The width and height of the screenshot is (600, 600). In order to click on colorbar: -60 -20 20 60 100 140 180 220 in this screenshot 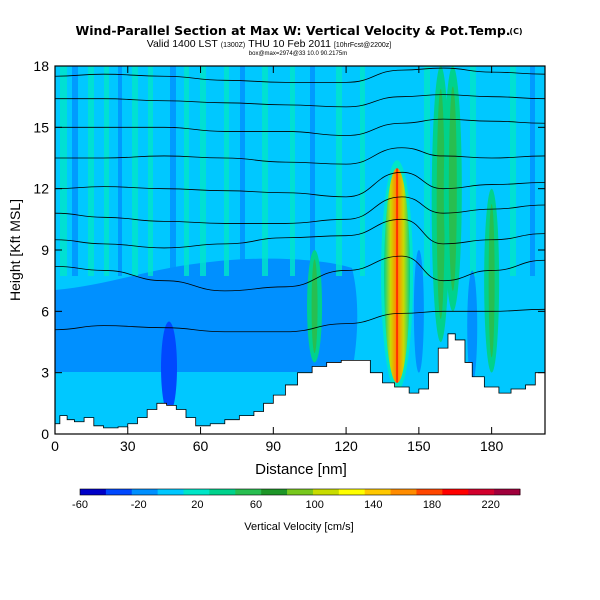, I will do `click(296, 499)`.